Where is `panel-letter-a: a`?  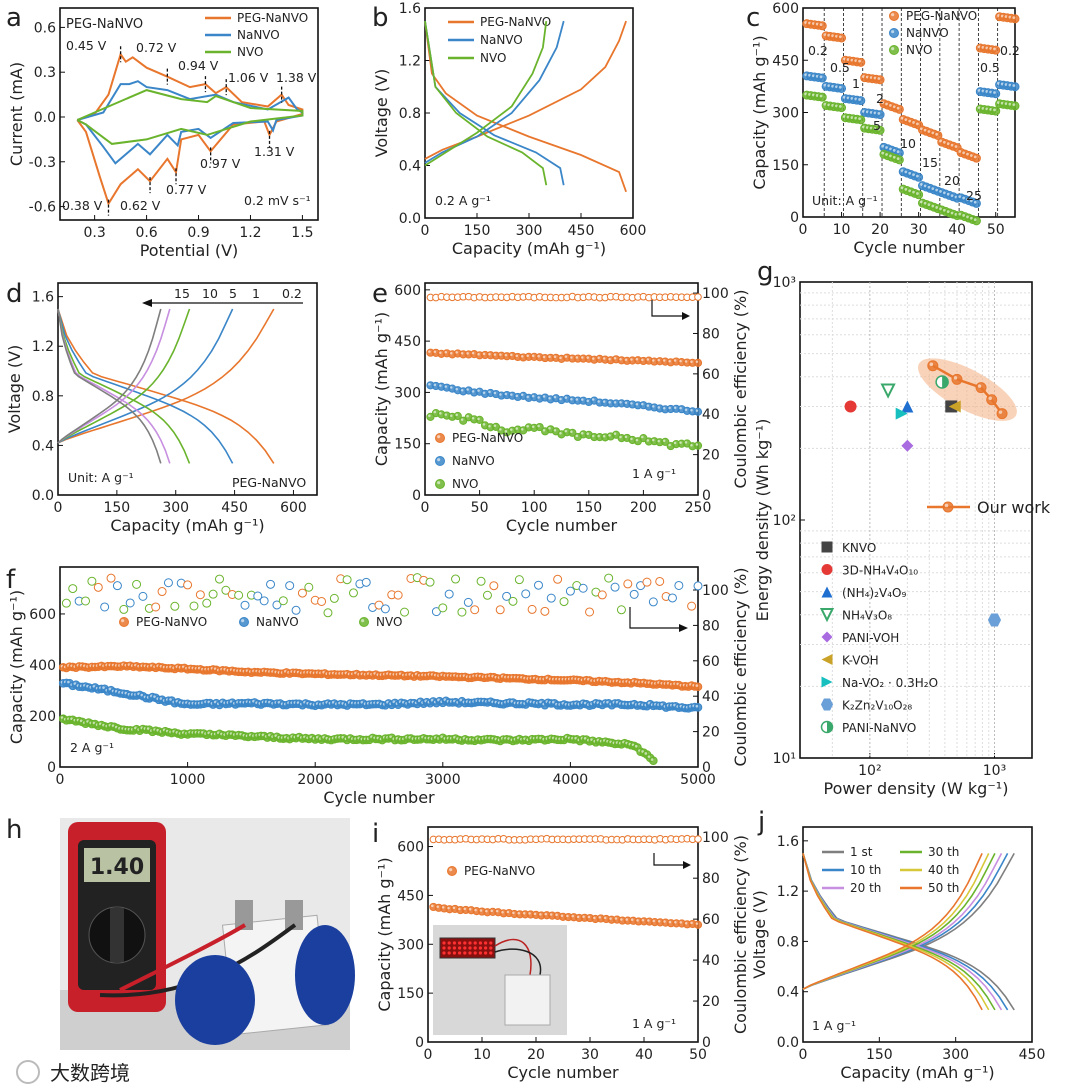
panel-letter-a: a is located at coordinates (14, 18).